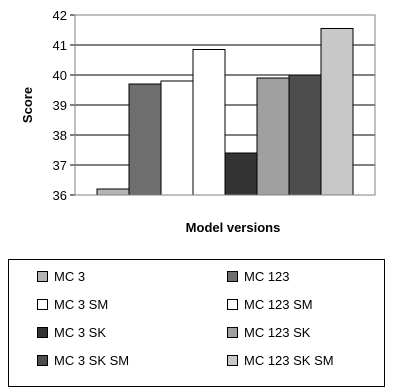 Image resolution: width=393 pixels, height=391 pixels. What do you see at coordinates (80, 332) in the screenshot?
I see `legend-label: MC 3 SK` at bounding box center [80, 332].